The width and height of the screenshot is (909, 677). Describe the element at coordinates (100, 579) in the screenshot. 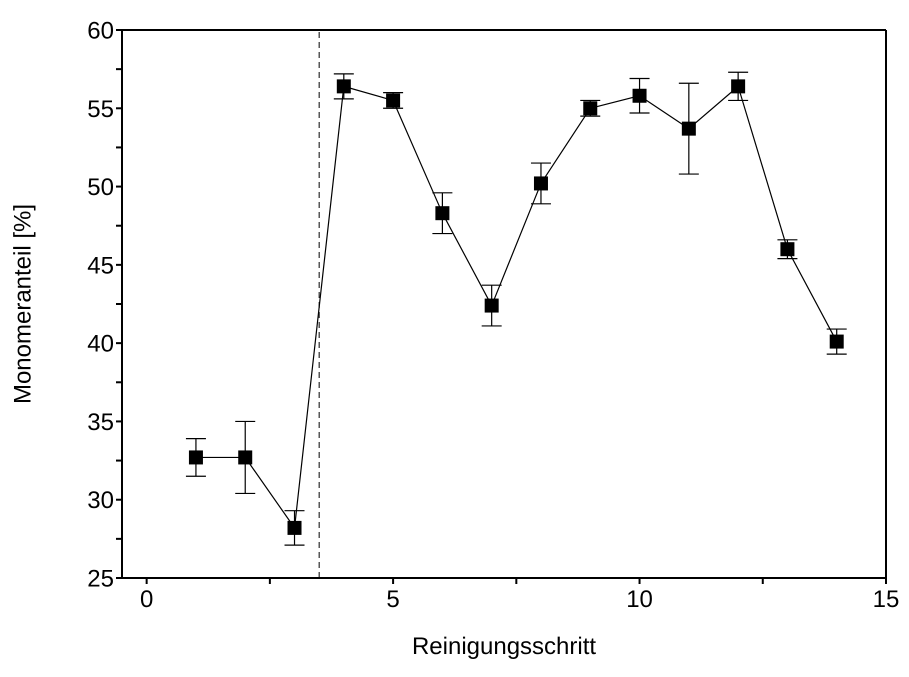

I see `y-tick-label: 25` at that location.